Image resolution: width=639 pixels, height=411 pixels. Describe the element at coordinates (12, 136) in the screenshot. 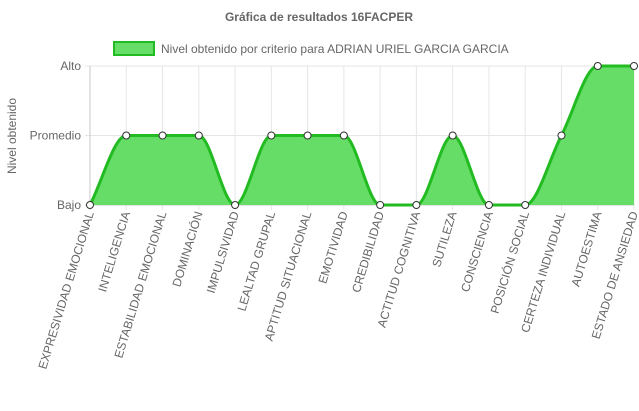

I see `y-axis-title: Nivel obtenido` at that location.